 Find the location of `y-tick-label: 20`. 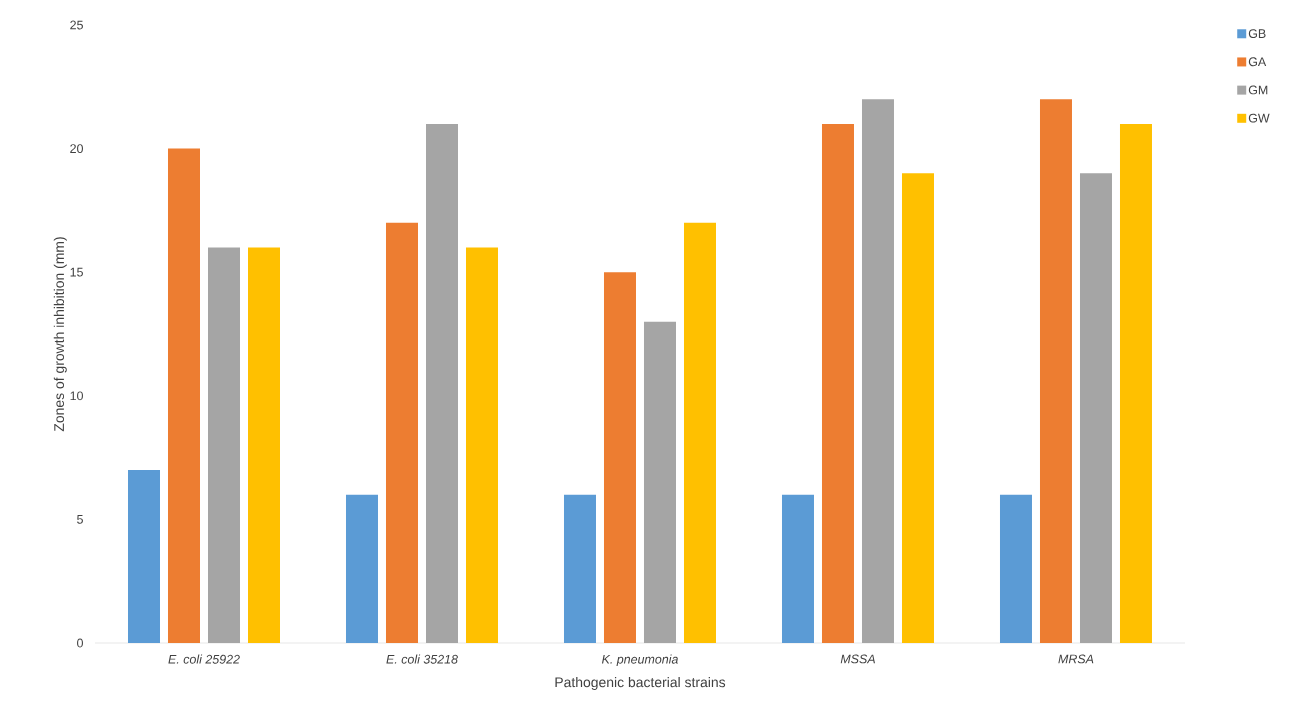

y-tick-label: 20 is located at coordinates (76, 149).